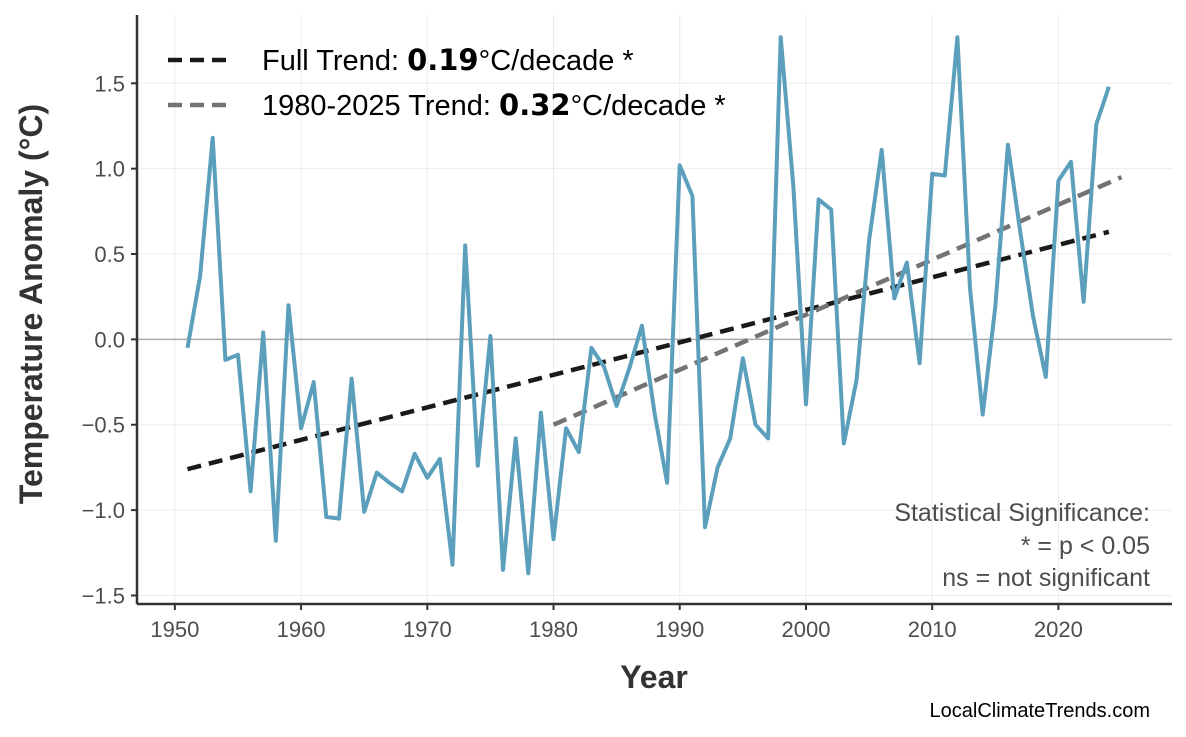 Image resolution: width=1186 pixels, height=737 pixels. I want to click on x-tick-label: 2000, so click(805, 629).